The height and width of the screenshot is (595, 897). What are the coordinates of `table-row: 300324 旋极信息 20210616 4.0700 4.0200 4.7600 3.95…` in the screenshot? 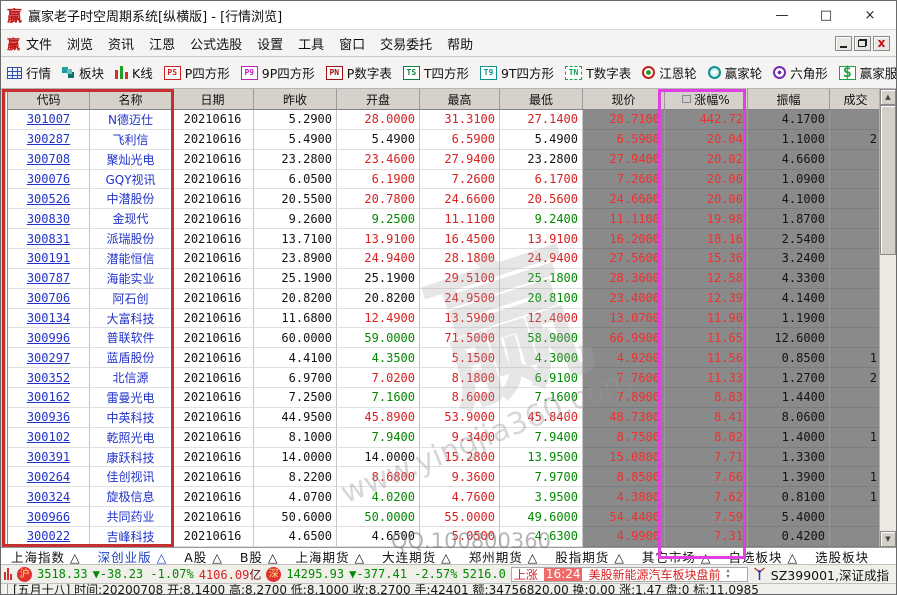 It's located at (443, 497).